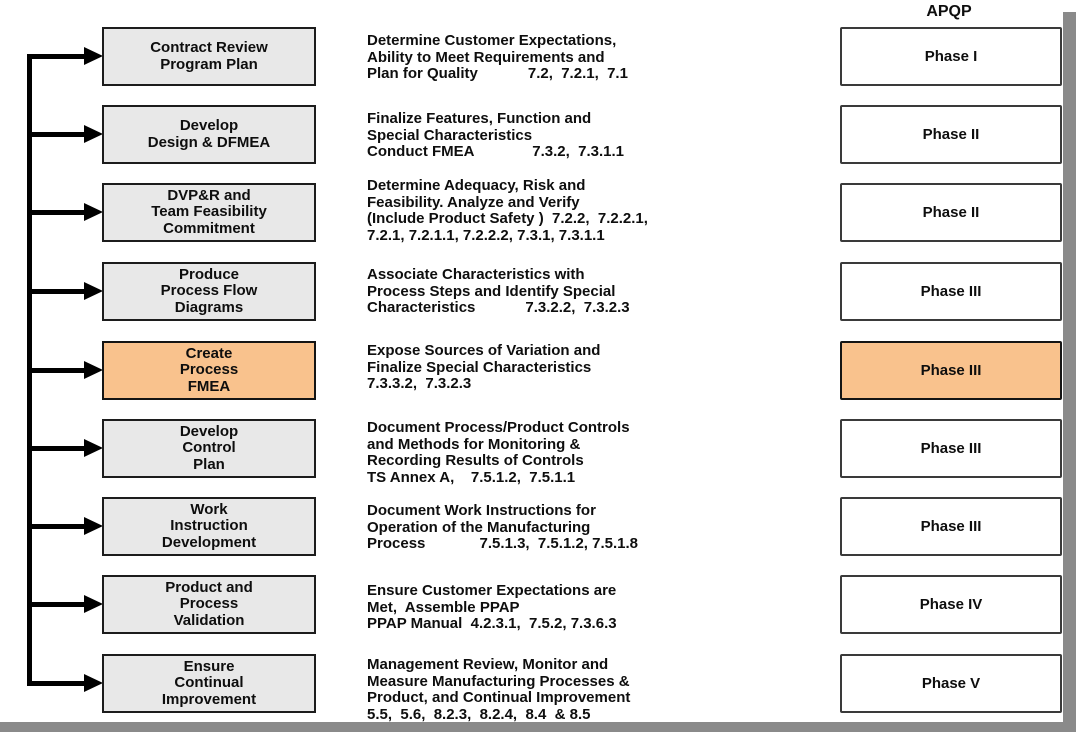  What do you see at coordinates (1069, 372) in the screenshot?
I see `frame-shadow-right` at bounding box center [1069, 372].